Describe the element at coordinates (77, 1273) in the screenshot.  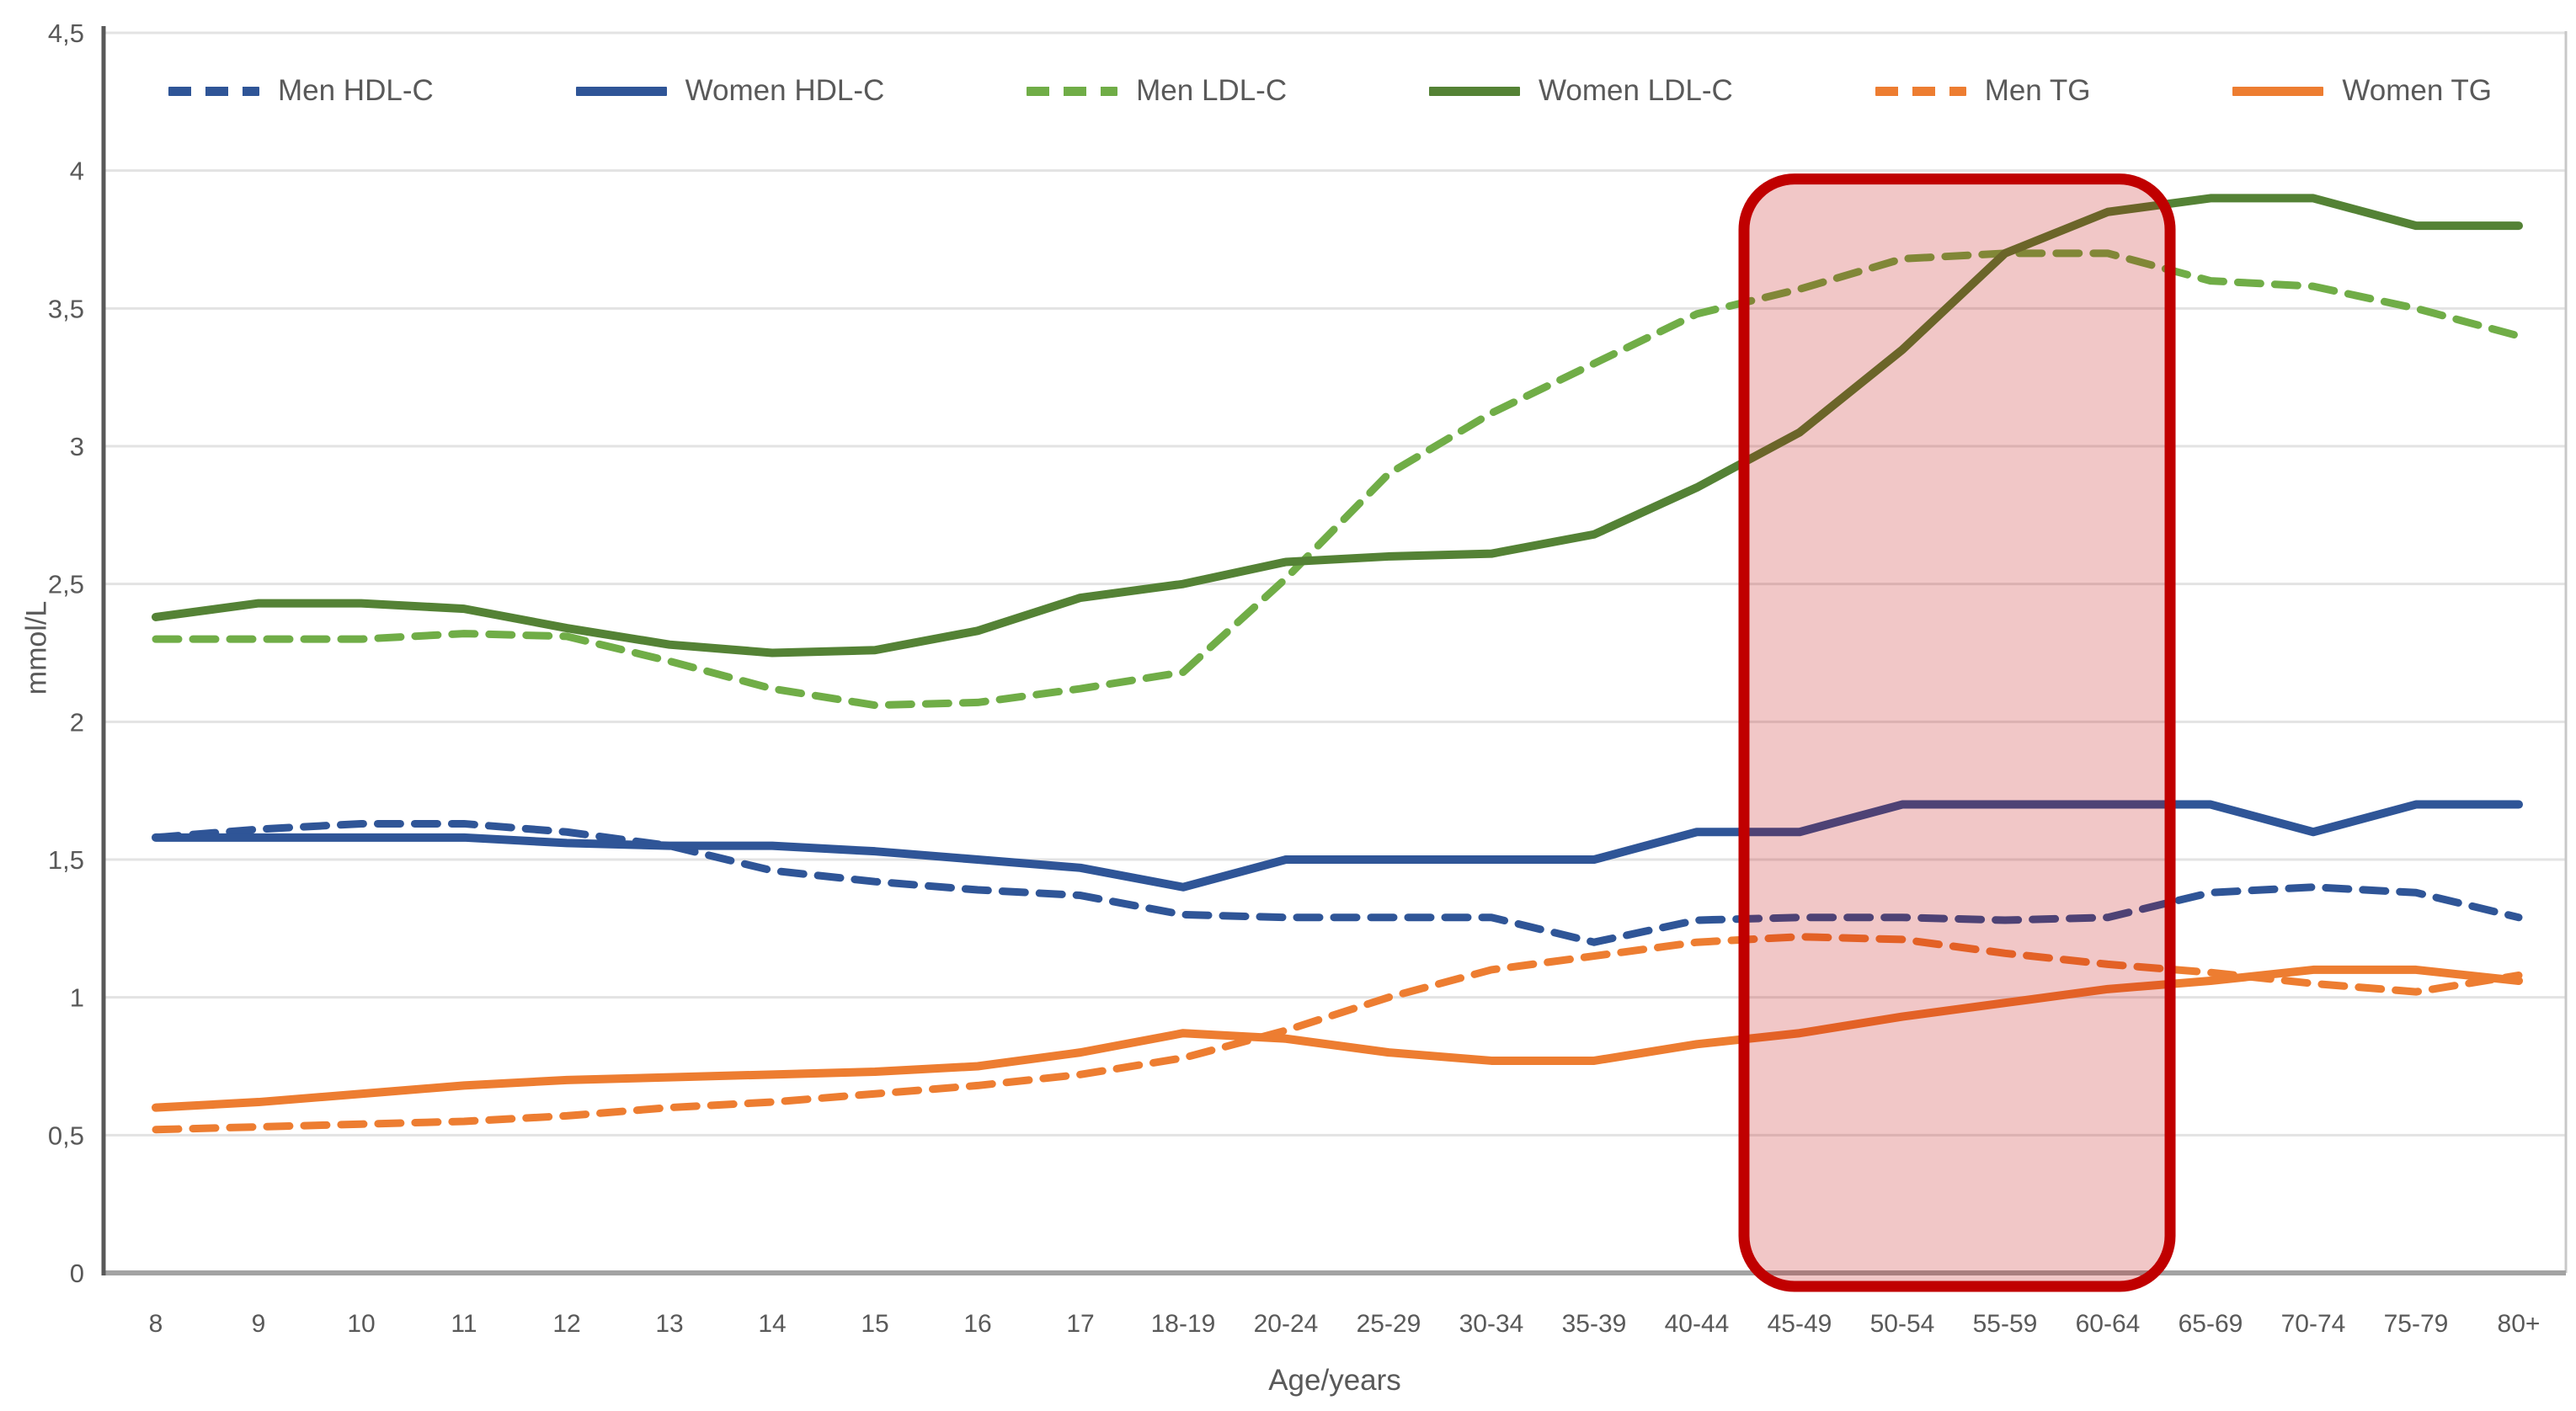
I see `y-tick-label: 0` at that location.